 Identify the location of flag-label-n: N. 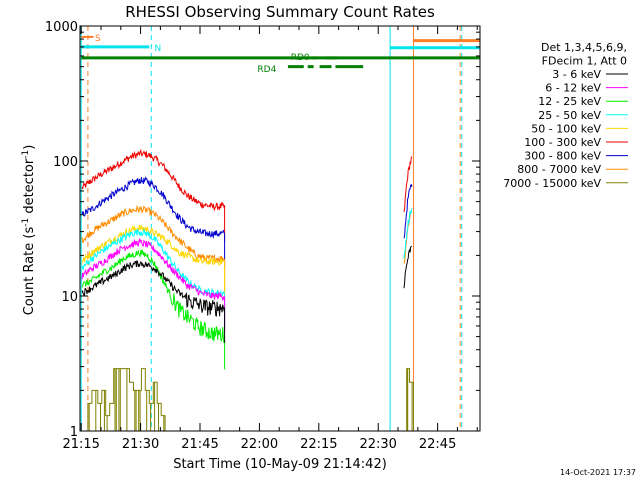
(157, 49).